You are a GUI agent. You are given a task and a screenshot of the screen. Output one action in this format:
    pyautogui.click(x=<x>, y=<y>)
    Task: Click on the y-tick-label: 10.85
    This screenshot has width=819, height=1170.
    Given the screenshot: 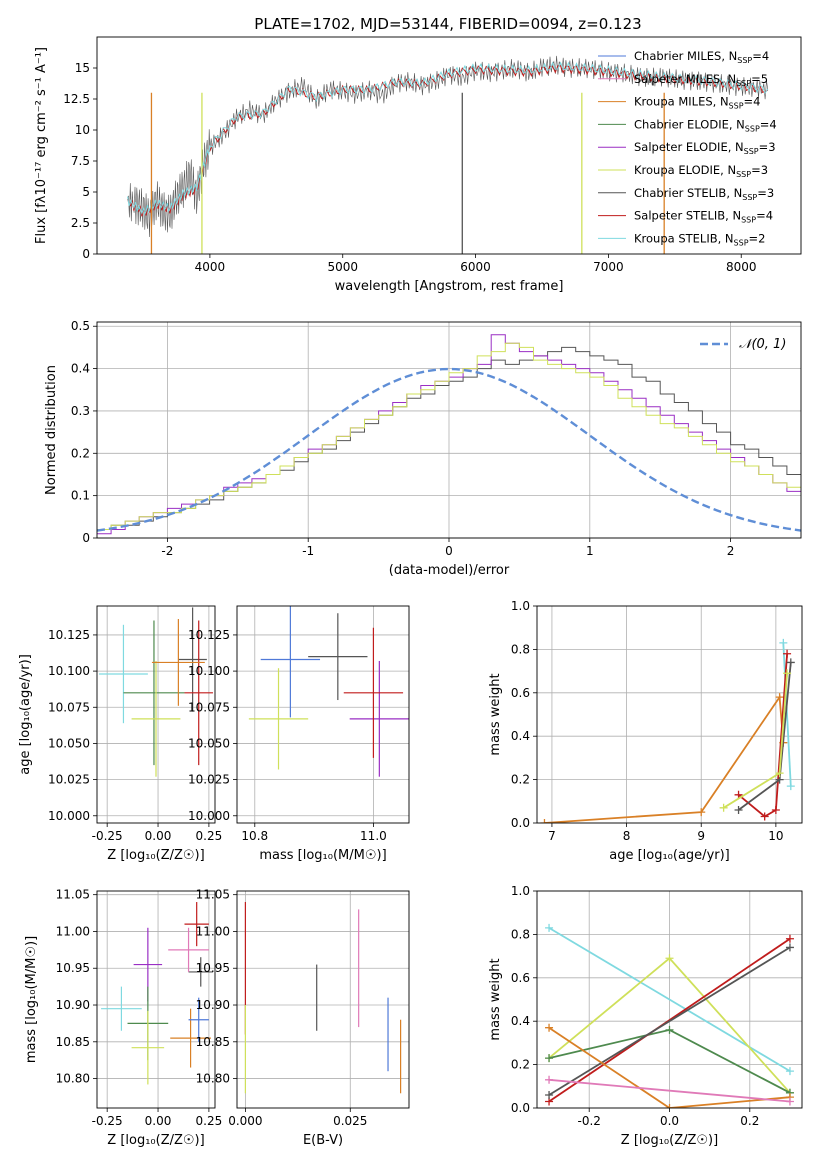 What is the action you would take?
    pyautogui.click(x=73, y=1042)
    